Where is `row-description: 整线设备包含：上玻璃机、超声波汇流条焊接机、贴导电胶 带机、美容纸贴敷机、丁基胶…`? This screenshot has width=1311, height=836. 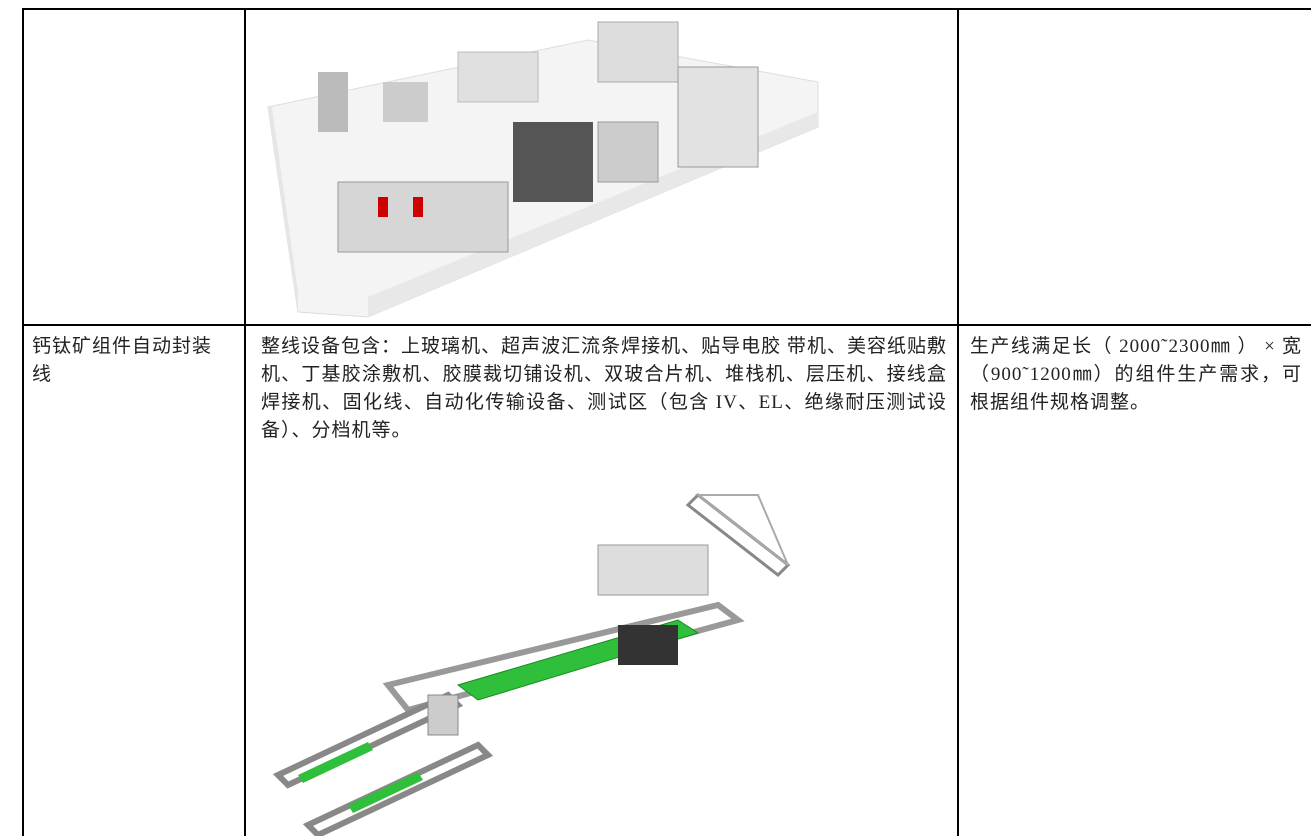 row-description: 整线设备包含：上玻璃机、超声波汇流条焊接机、贴导电胶 带机、美容纸贴敷机、丁基胶… is located at coordinates (604, 388).